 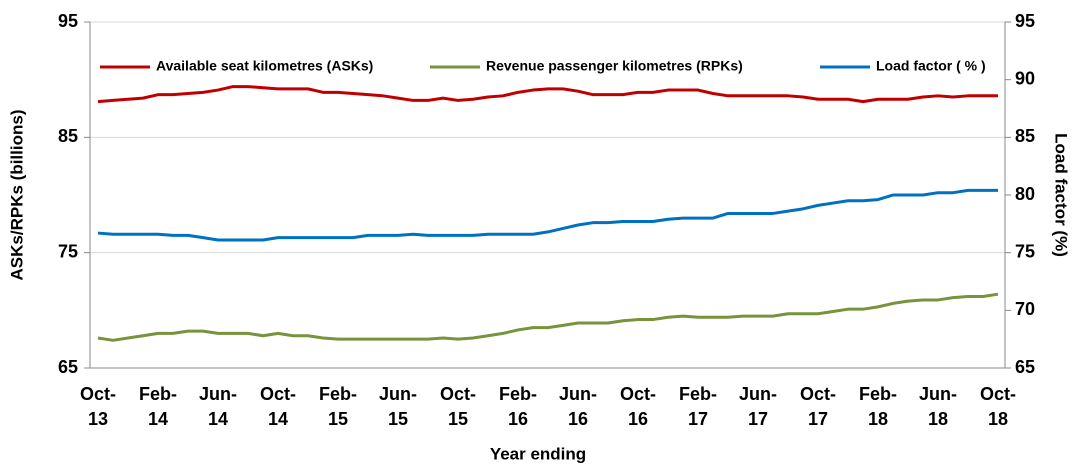 I want to click on legend-label: Load factor ( % ), so click(x=931, y=66).